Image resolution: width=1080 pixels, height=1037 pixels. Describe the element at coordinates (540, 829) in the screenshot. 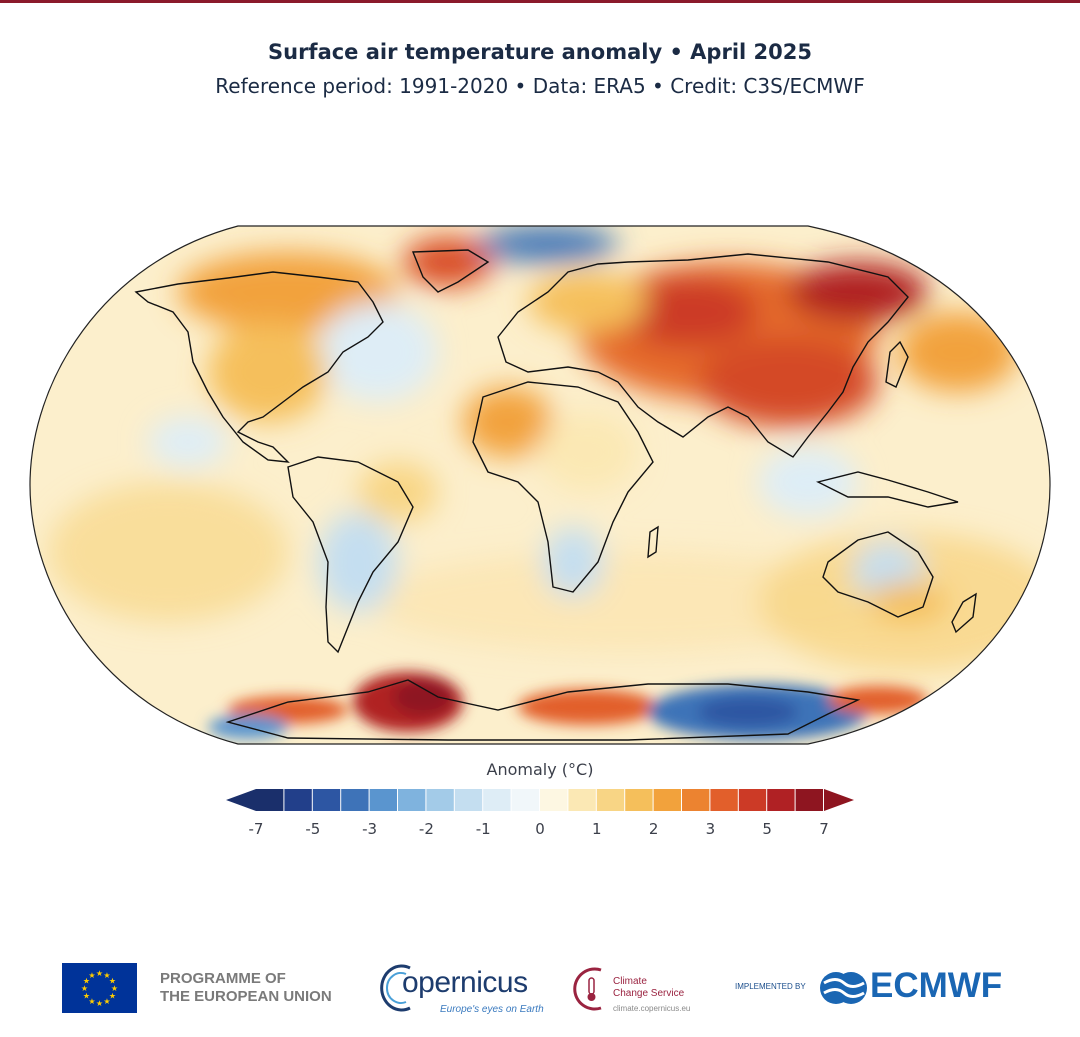

I see `colorbar-tick-label: 0` at that location.